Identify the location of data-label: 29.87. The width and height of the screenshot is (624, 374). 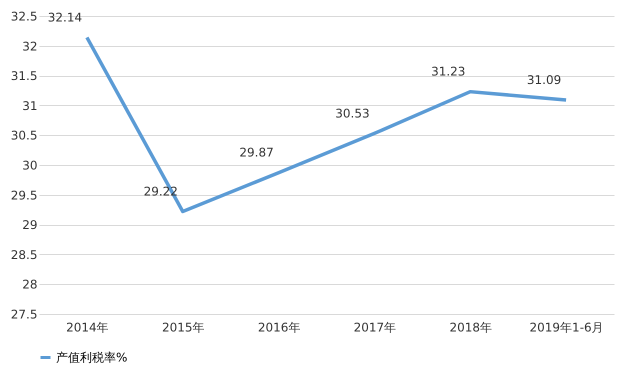
(256, 153).